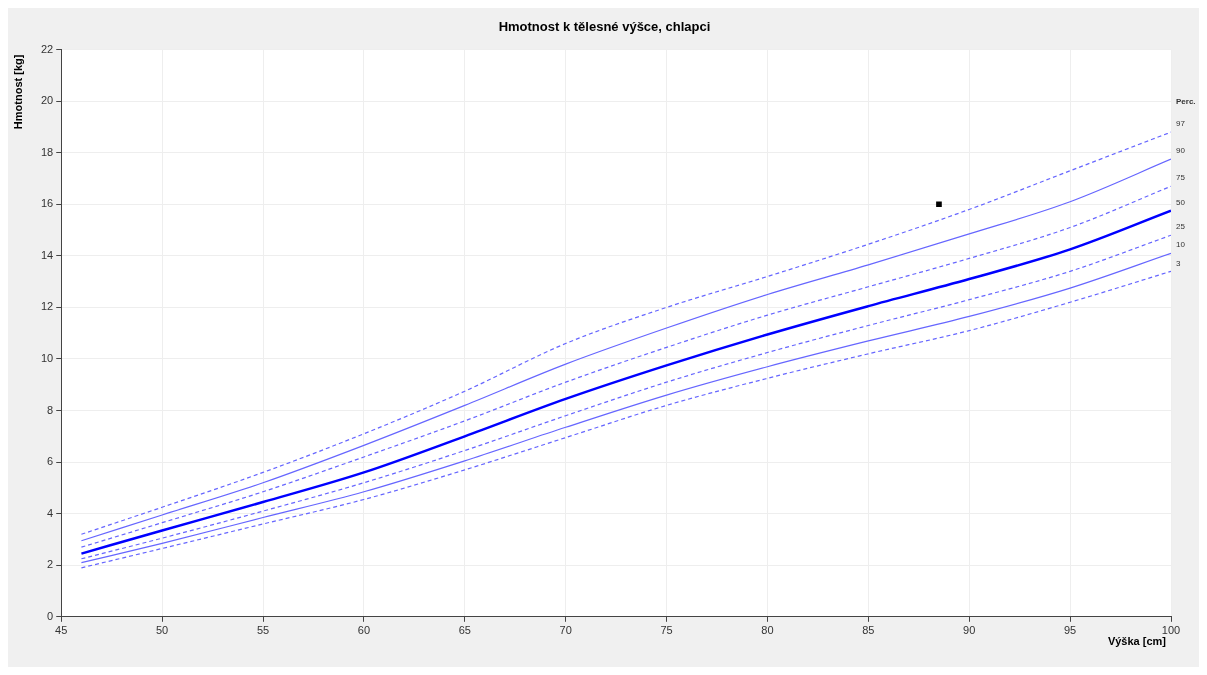  I want to click on x-axis-title: Výška [cm], so click(1137, 641).